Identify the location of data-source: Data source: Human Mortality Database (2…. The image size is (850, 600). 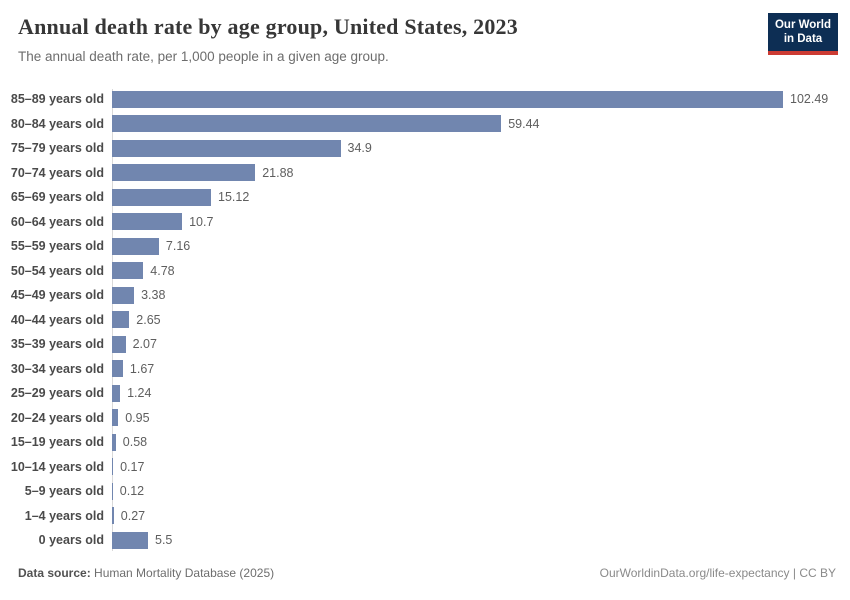
(146, 573).